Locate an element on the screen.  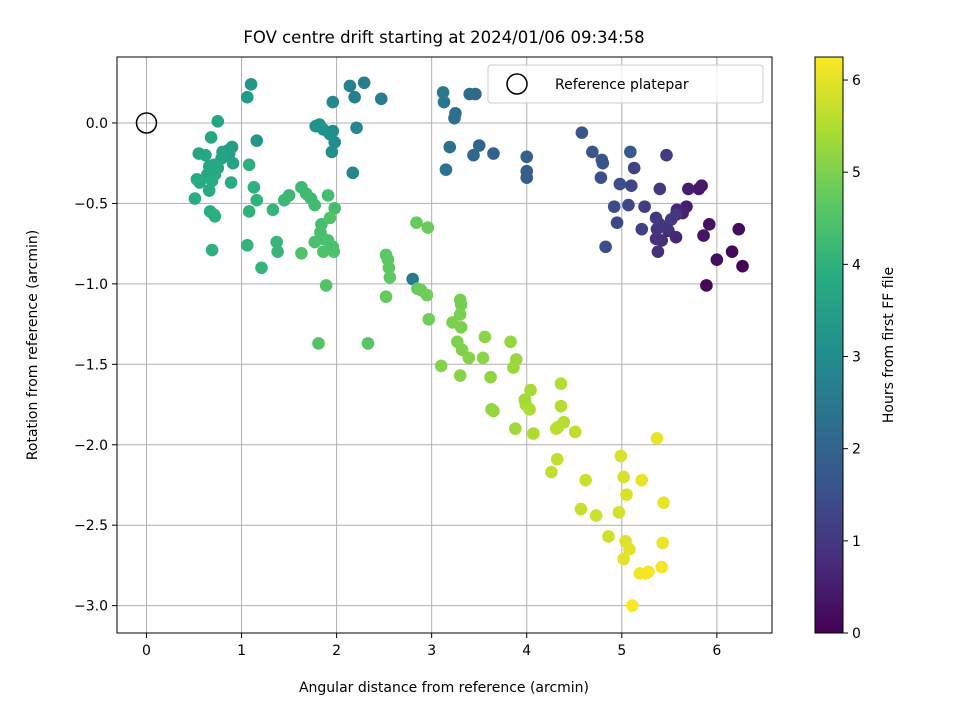
colorbar-tick-label: 2 is located at coordinates (856, 450).